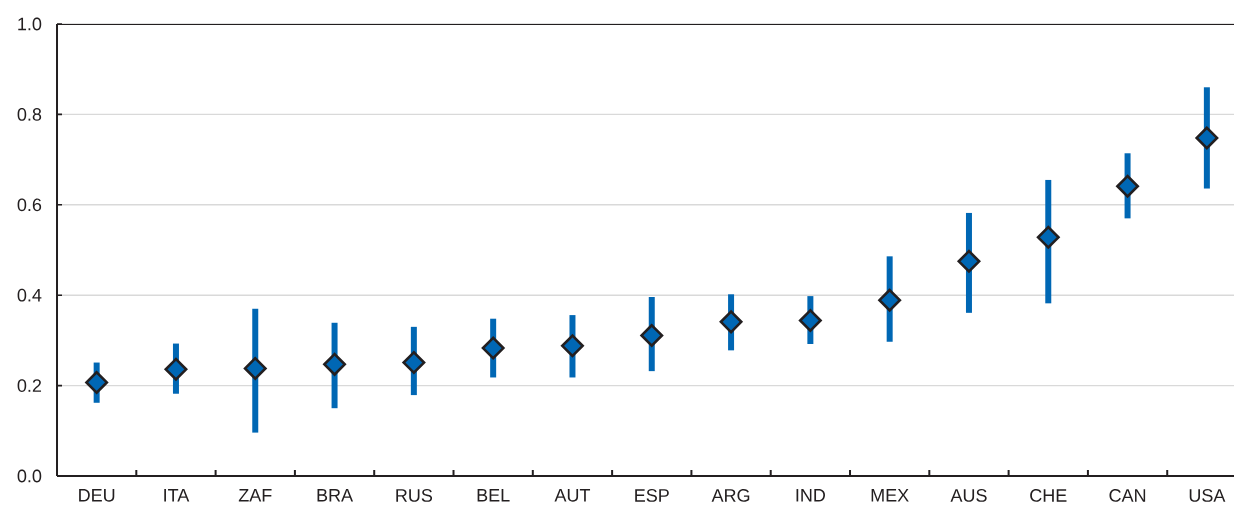 The image size is (1234, 509). Describe the element at coordinates (29, 385) in the screenshot. I see `y-tick-label: 0.2` at that location.